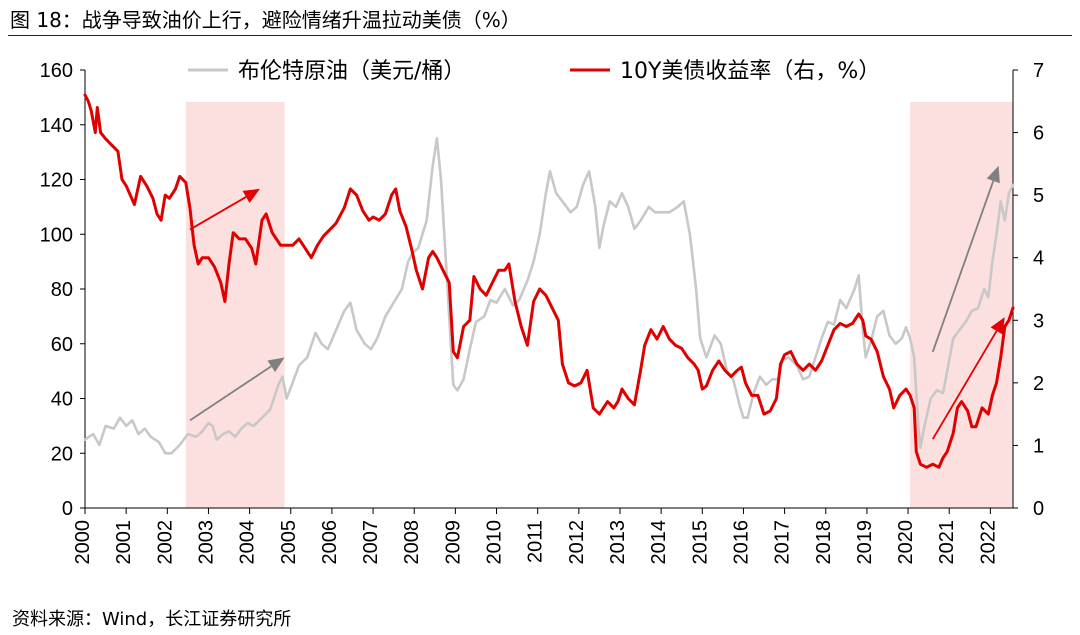 This screenshot has width=1080, height=635. Describe the element at coordinates (824, 542) in the screenshot. I see `x-tick-label: 2018` at that location.